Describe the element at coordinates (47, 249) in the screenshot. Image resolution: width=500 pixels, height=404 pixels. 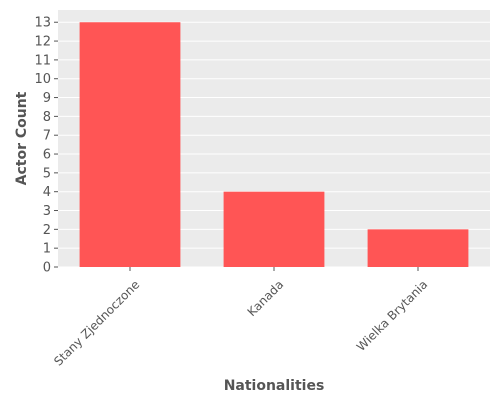
I see `y-tick-label: 1` at that location.